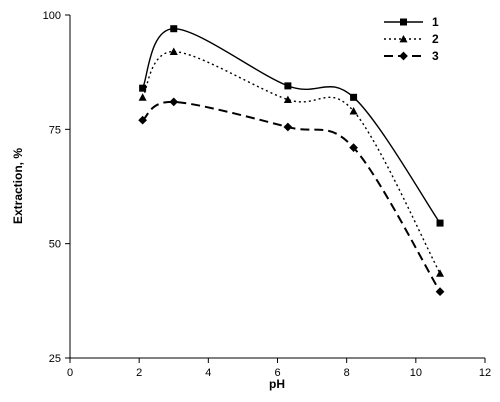 This screenshot has height=402, width=500. I want to click on x-tick-label: 10, so click(416, 373).